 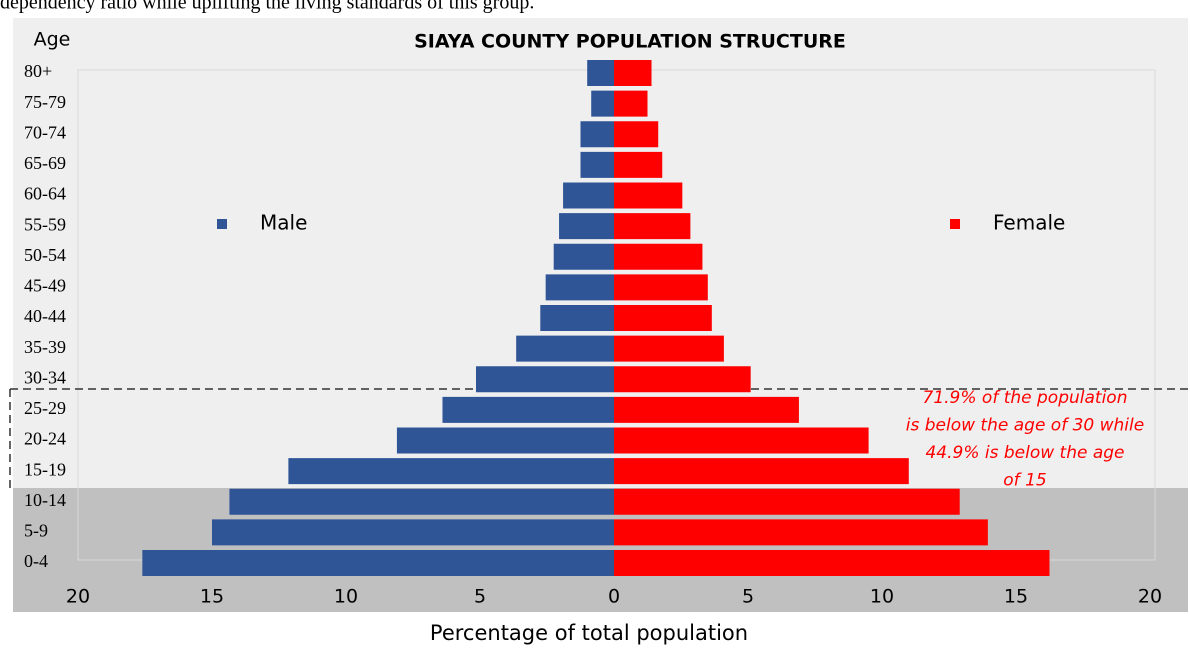 I want to click on y-tick-label: 30-34, so click(x=45, y=377).